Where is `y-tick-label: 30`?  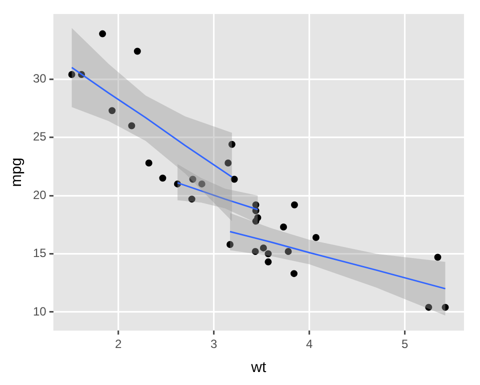
y-tick-label: 30 is located at coordinates (39, 78).